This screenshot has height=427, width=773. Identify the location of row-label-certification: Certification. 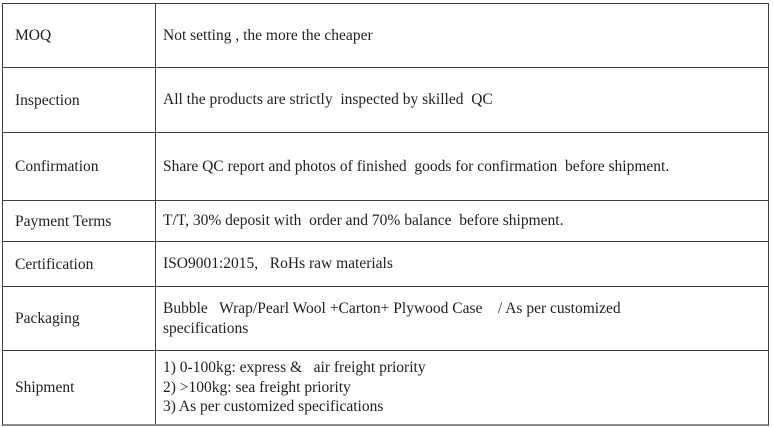
(79, 264).